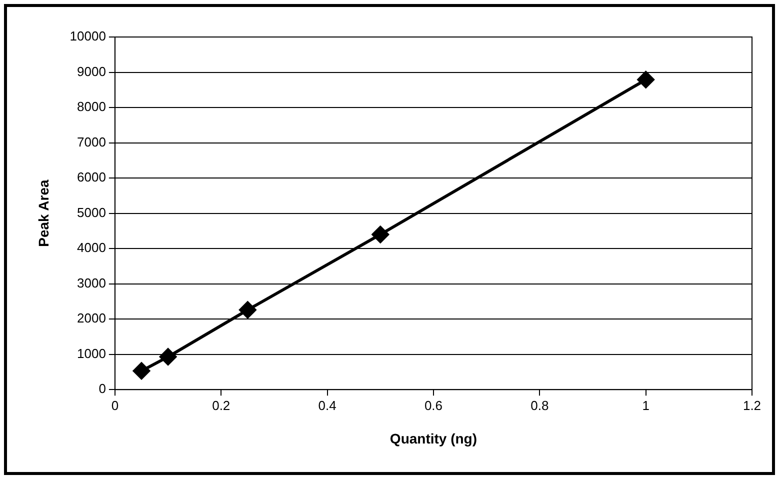  Describe the element at coordinates (646, 405) in the screenshot. I see `x-tick-label: 1` at that location.